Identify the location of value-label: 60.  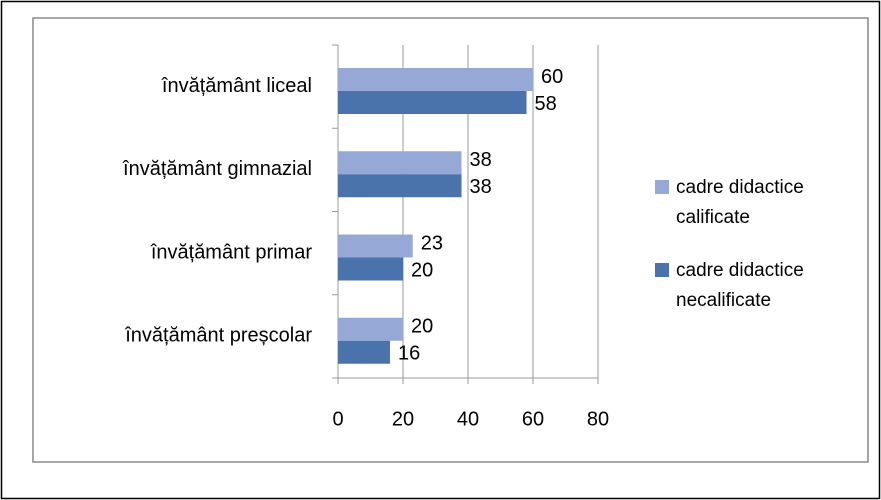
(552, 77).